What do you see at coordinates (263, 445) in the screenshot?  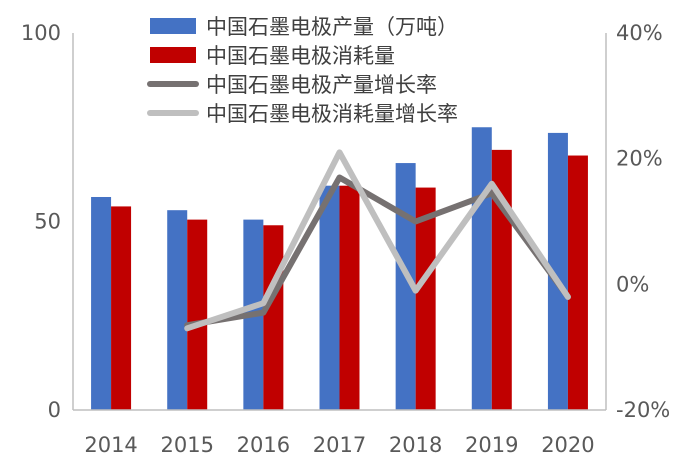 I see `x-tick-label: 2016` at bounding box center [263, 445].